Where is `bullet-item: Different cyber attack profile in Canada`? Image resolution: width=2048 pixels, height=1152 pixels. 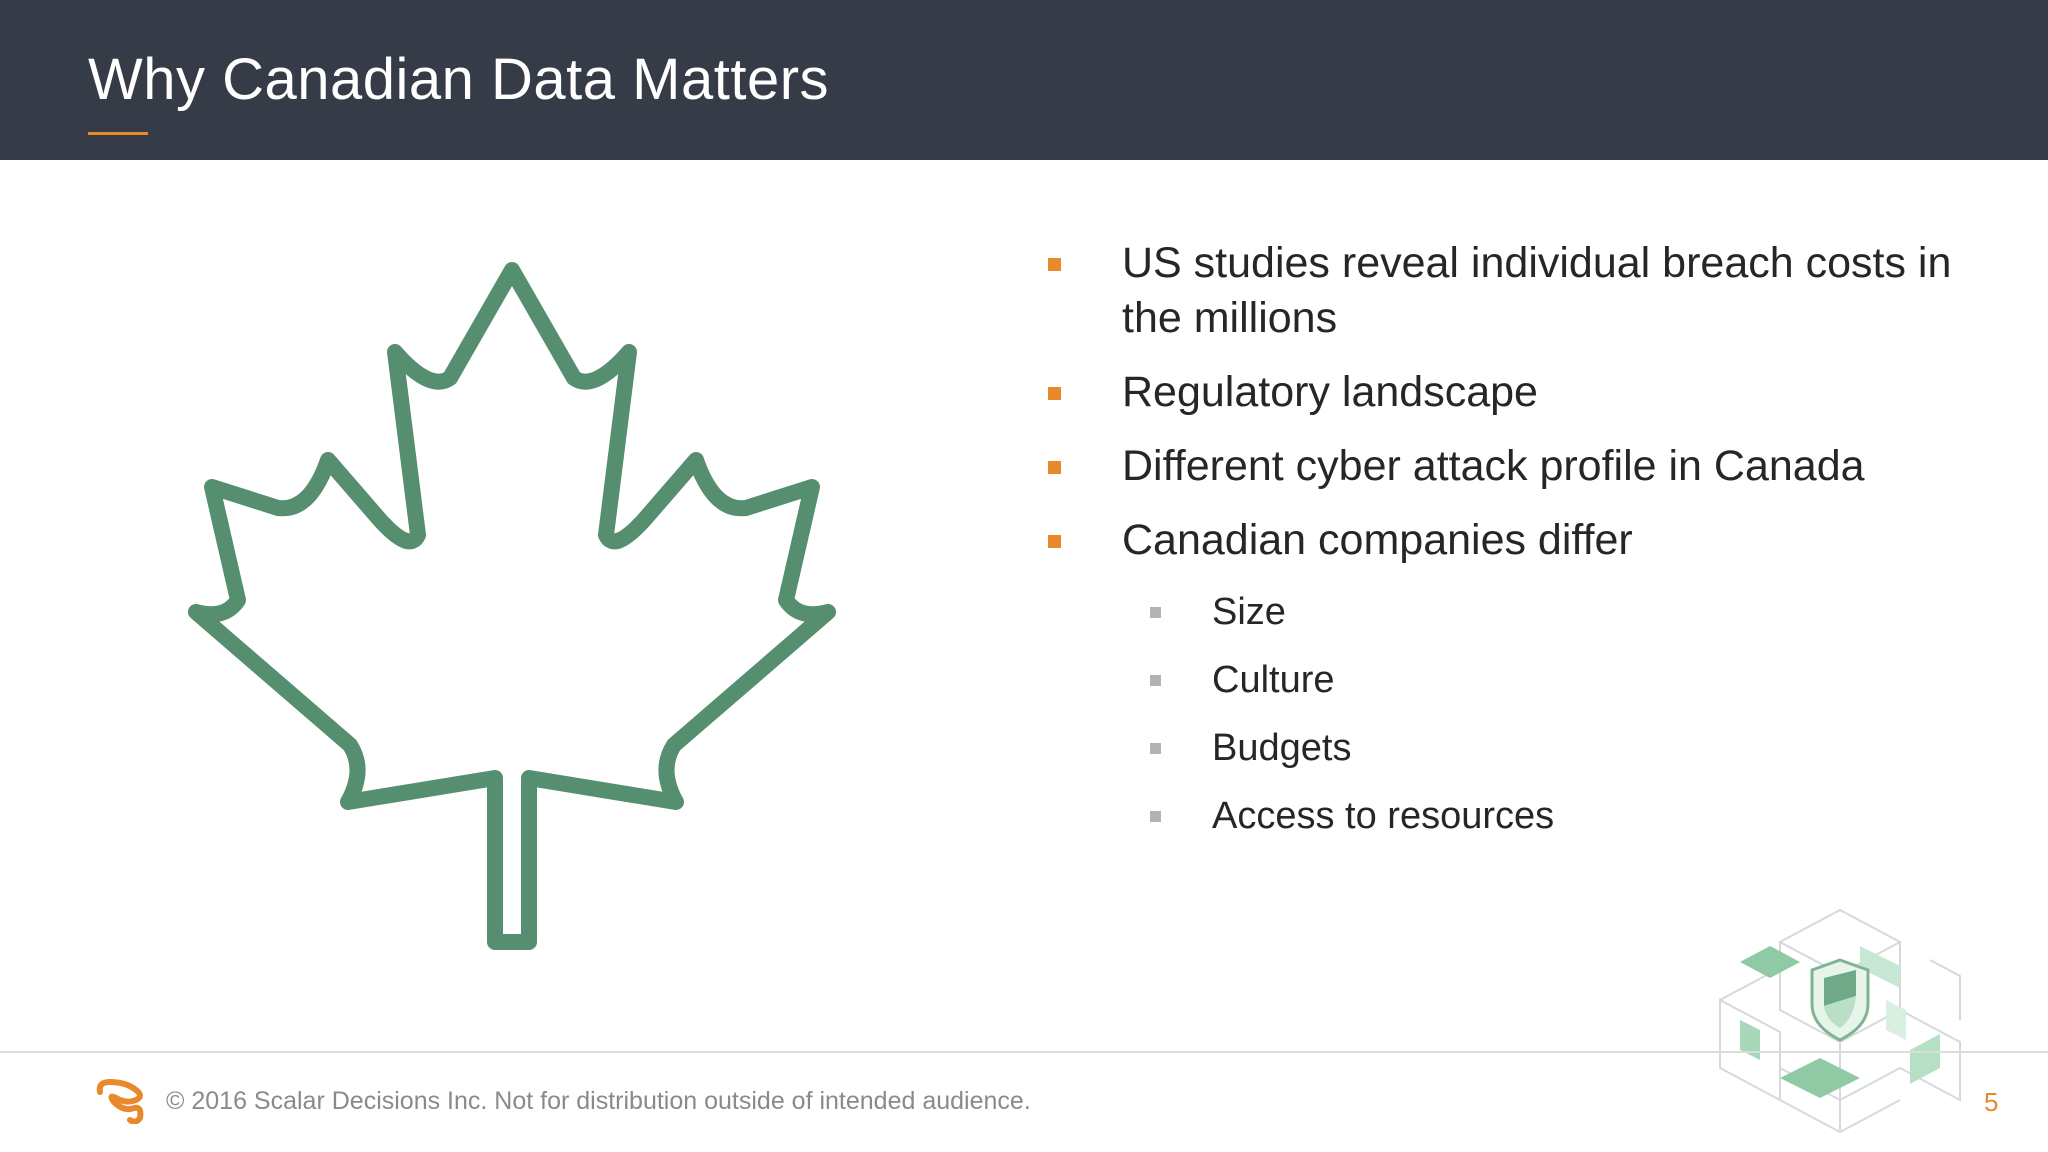
bullet-item: Different cyber attack profile in Canada is located at coordinates (1520, 466).